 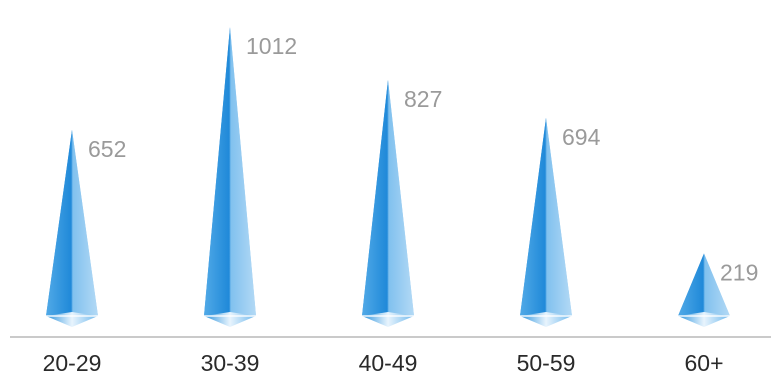 I want to click on value-label-40-49: 827, so click(x=423, y=99).